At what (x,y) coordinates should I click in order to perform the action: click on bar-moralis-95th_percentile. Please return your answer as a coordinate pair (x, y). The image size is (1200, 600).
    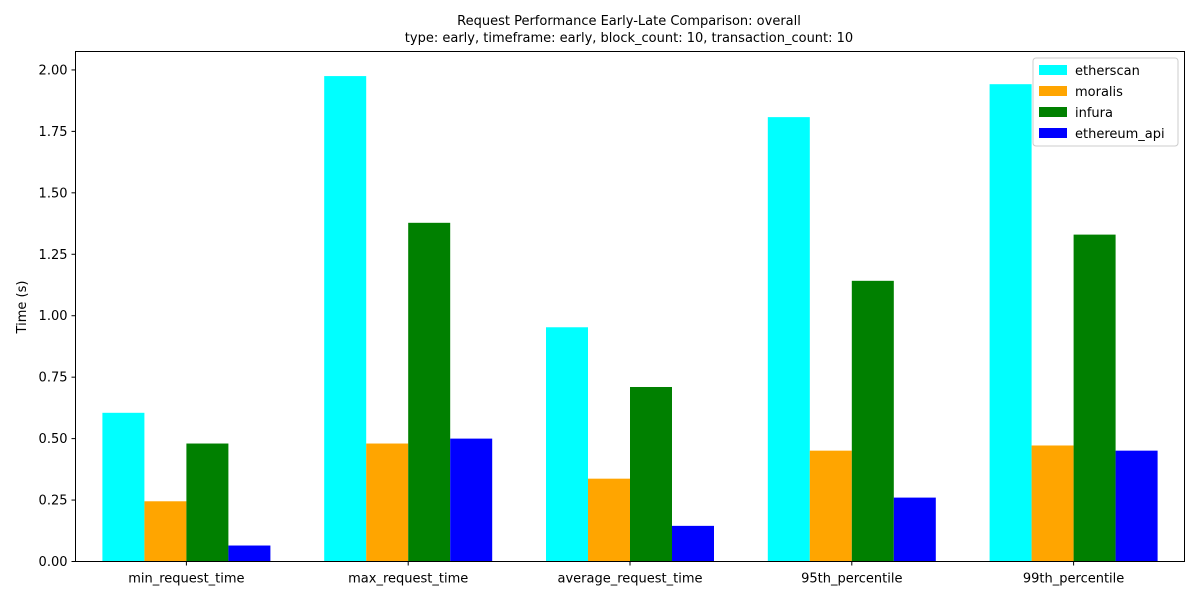
    Looking at the image, I should click on (830, 506).